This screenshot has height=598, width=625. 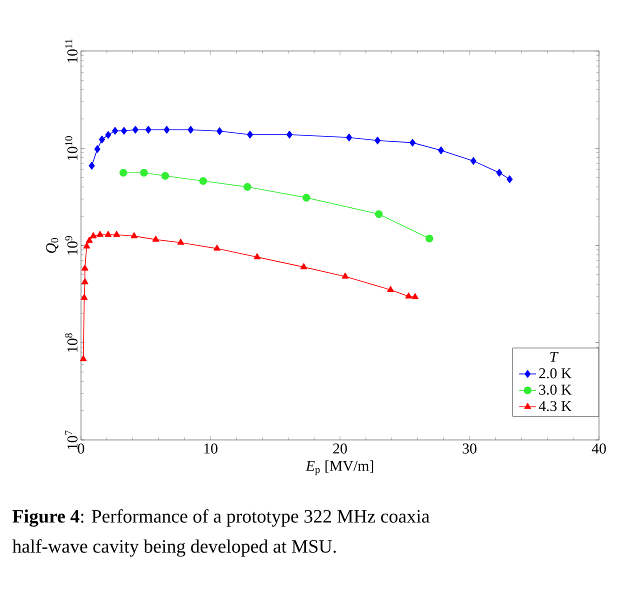 I want to click on x-tick-label: 40, so click(x=599, y=448).